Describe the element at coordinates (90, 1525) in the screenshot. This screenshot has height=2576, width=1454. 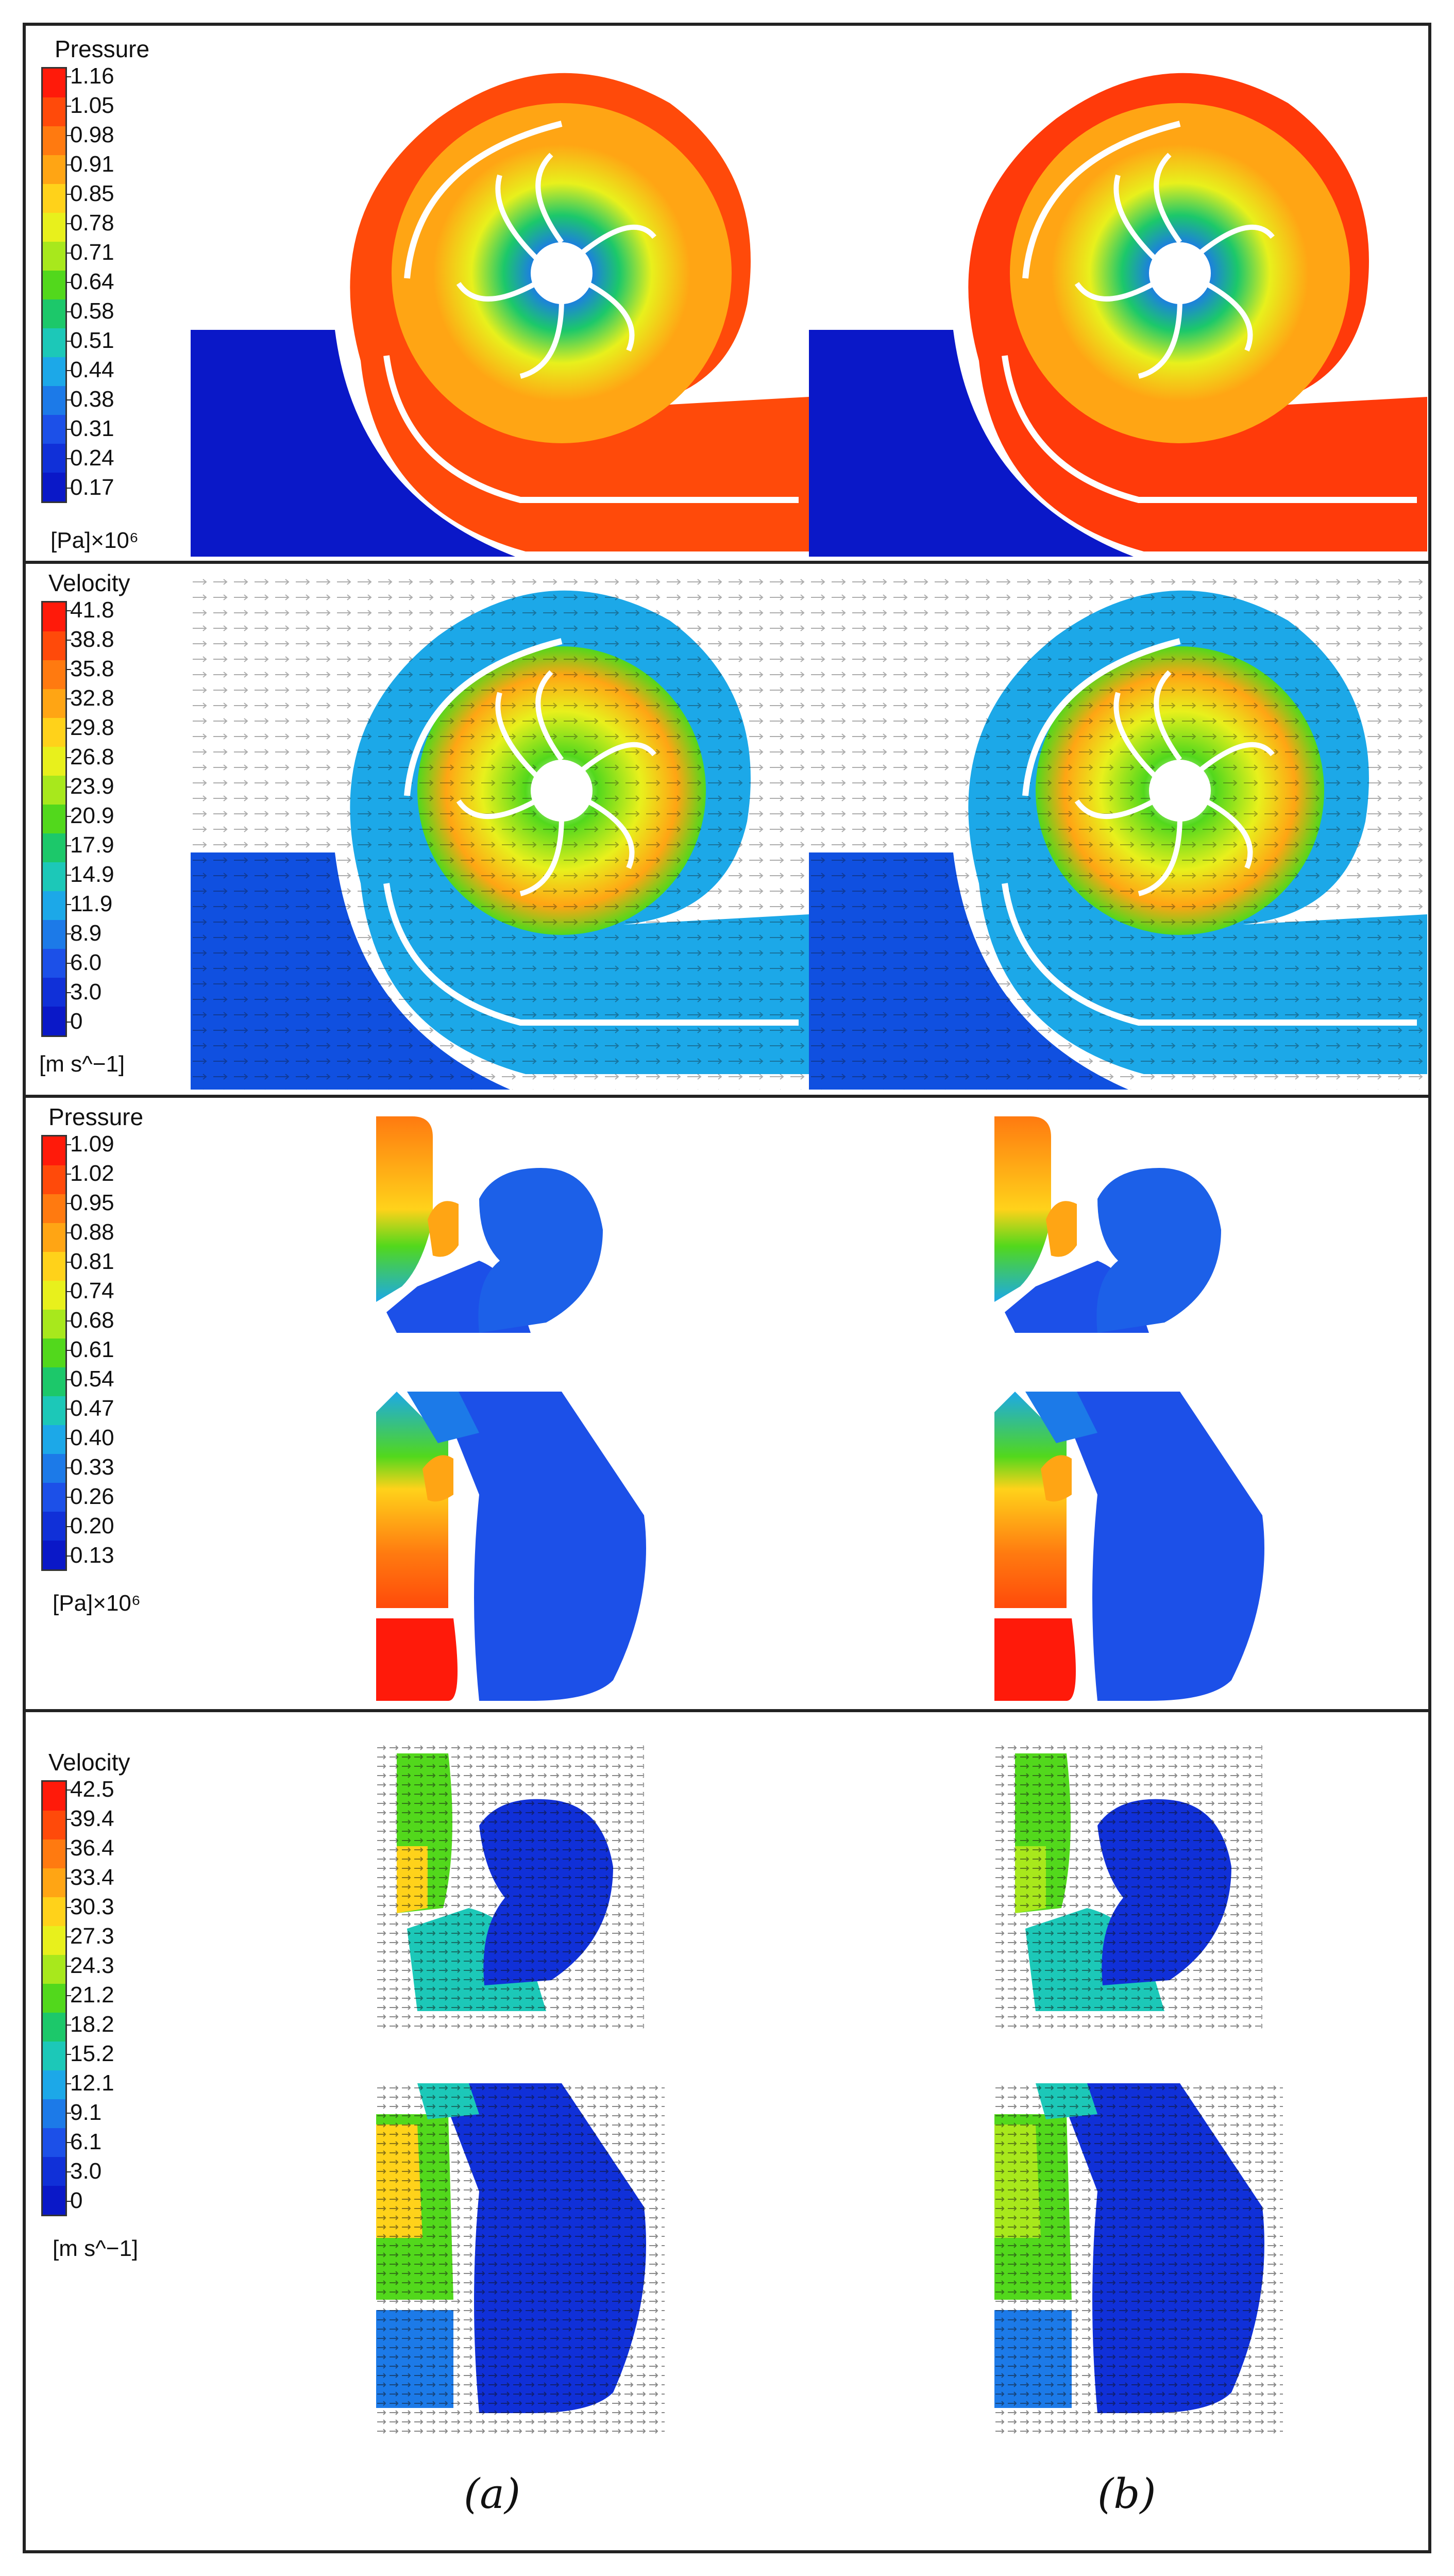
I see `colorbar-tick-label: 0.20` at that location.